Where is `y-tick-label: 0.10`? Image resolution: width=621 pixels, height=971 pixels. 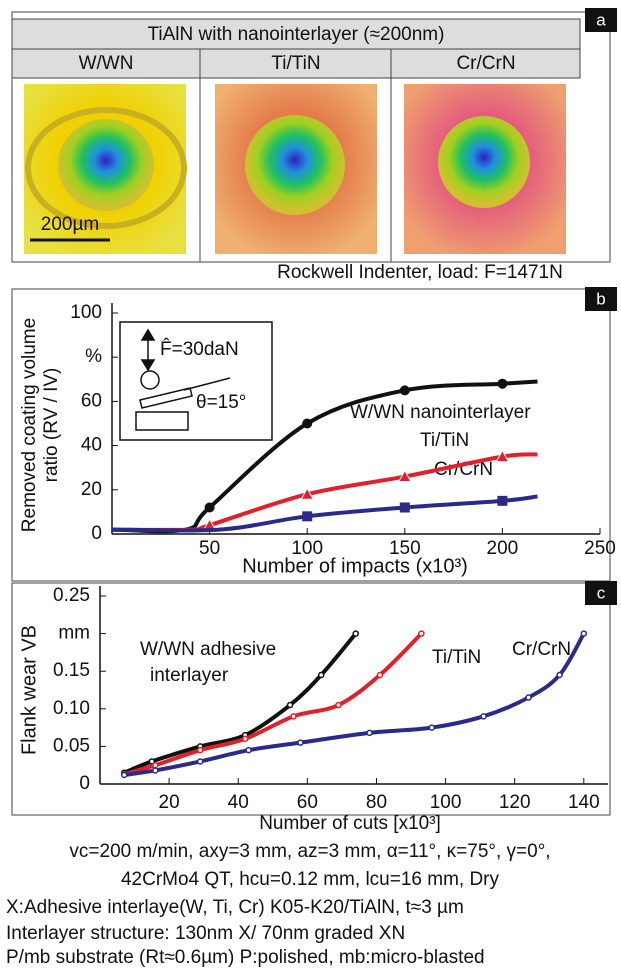 y-tick-label: 0.10 is located at coordinates (71, 708).